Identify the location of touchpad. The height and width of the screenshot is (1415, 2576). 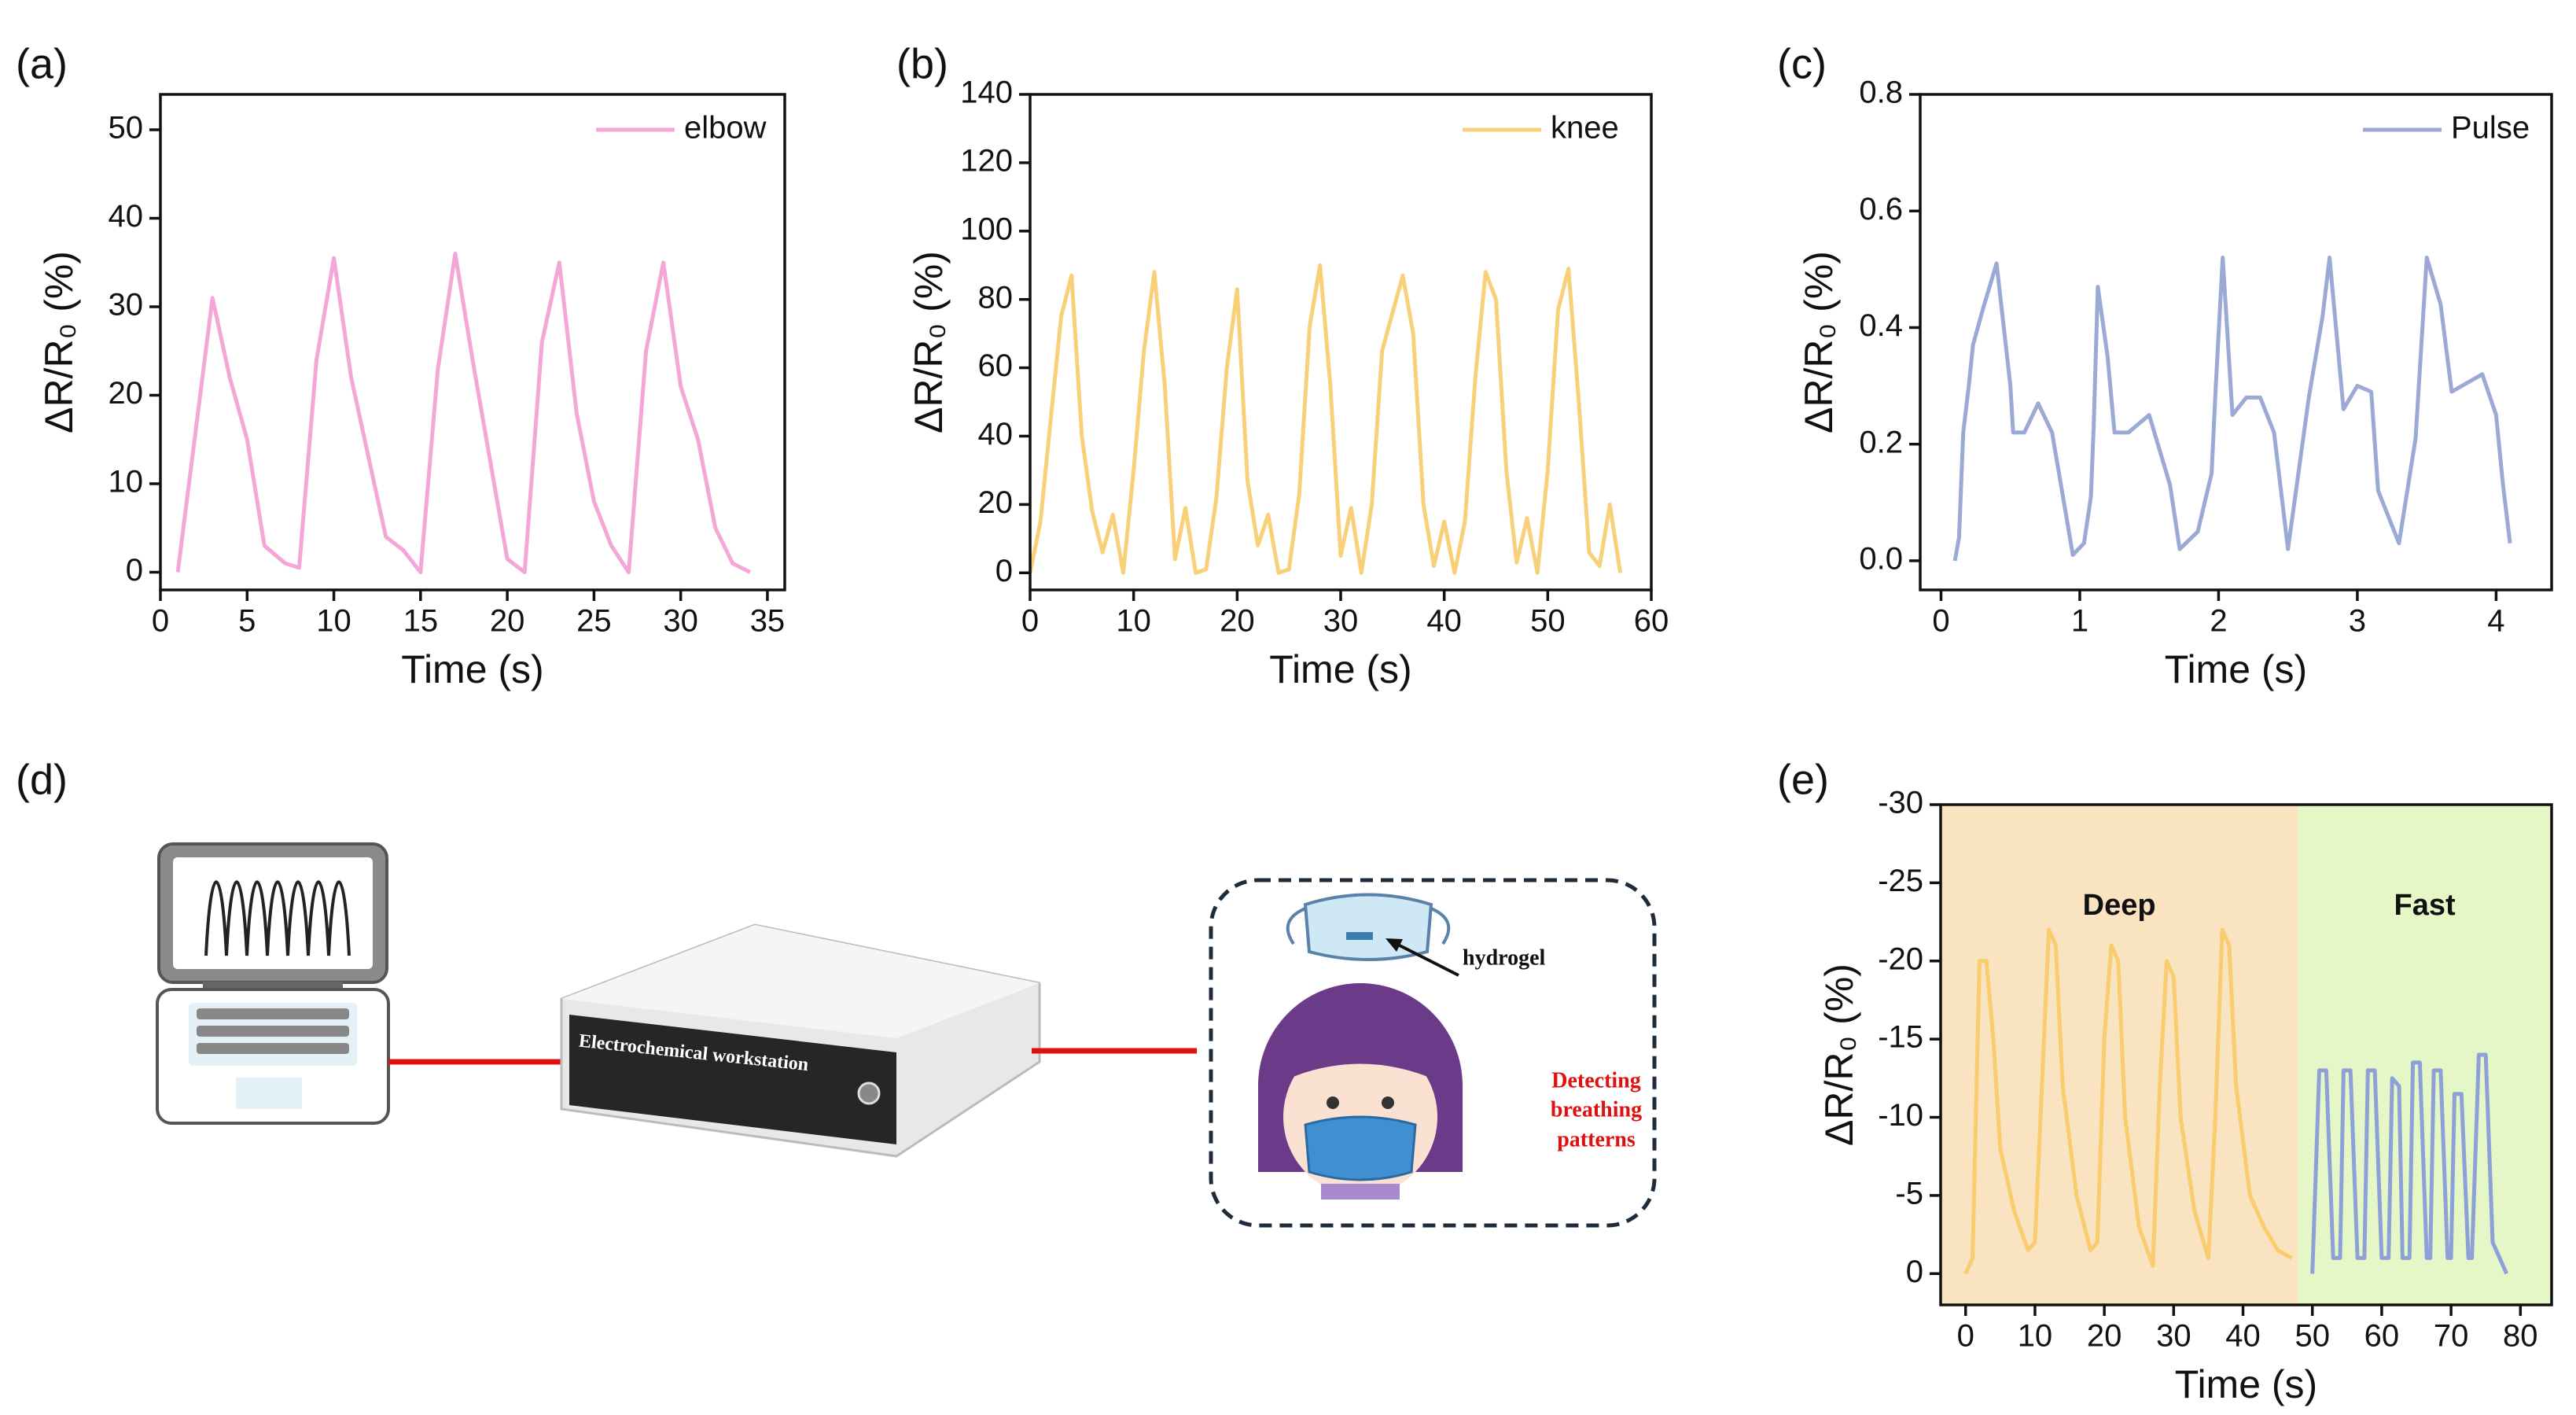
(269, 1093).